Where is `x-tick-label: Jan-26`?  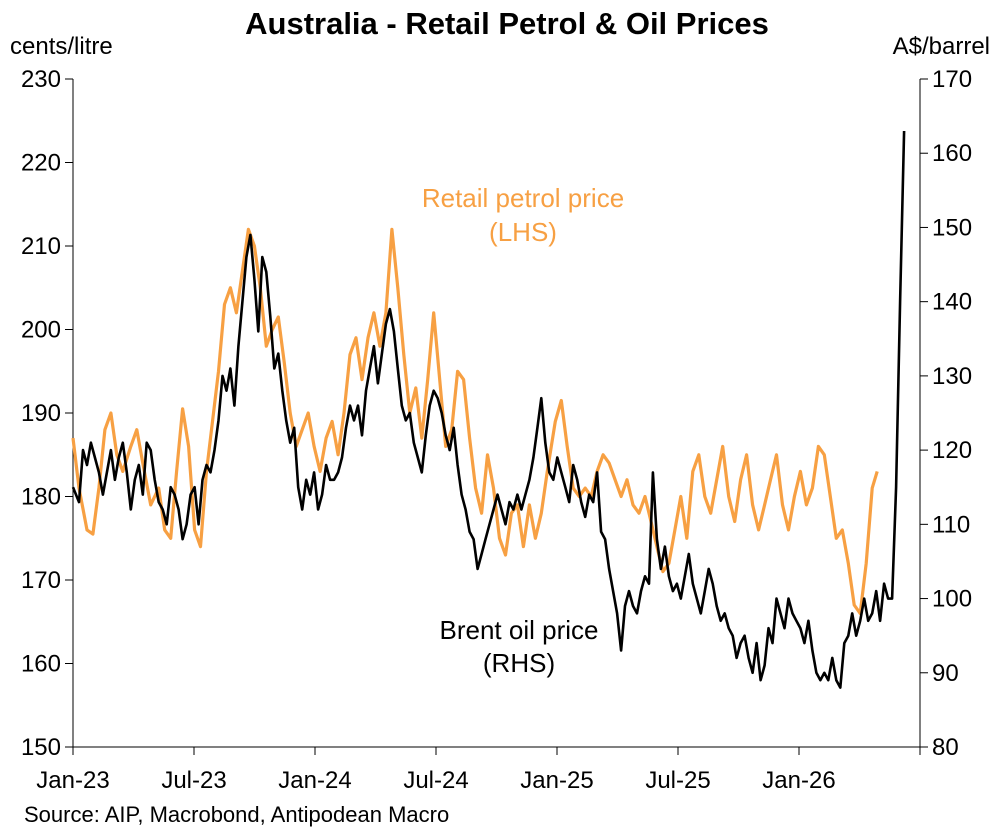 x-tick-label: Jan-26 is located at coordinates (798, 780).